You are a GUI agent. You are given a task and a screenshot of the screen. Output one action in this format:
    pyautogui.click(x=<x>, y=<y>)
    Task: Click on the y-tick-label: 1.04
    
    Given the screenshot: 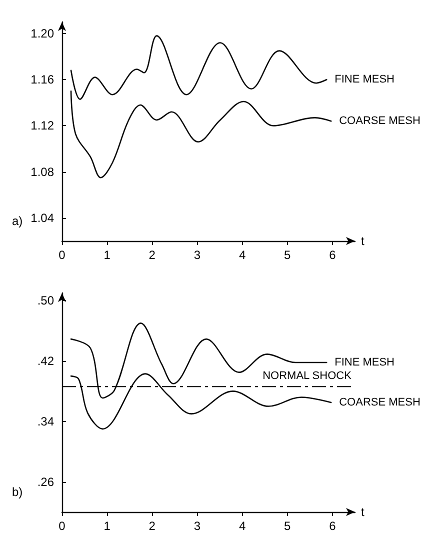 What is the action you would take?
    pyautogui.click(x=42, y=217)
    